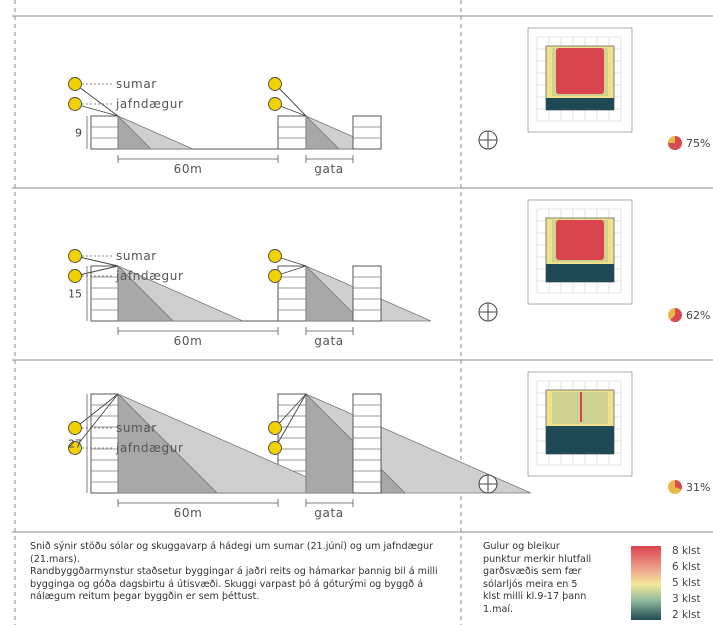  Describe the element at coordinates (686, 567) in the screenshot. I see `legend-label-6: 6 klst` at that location.